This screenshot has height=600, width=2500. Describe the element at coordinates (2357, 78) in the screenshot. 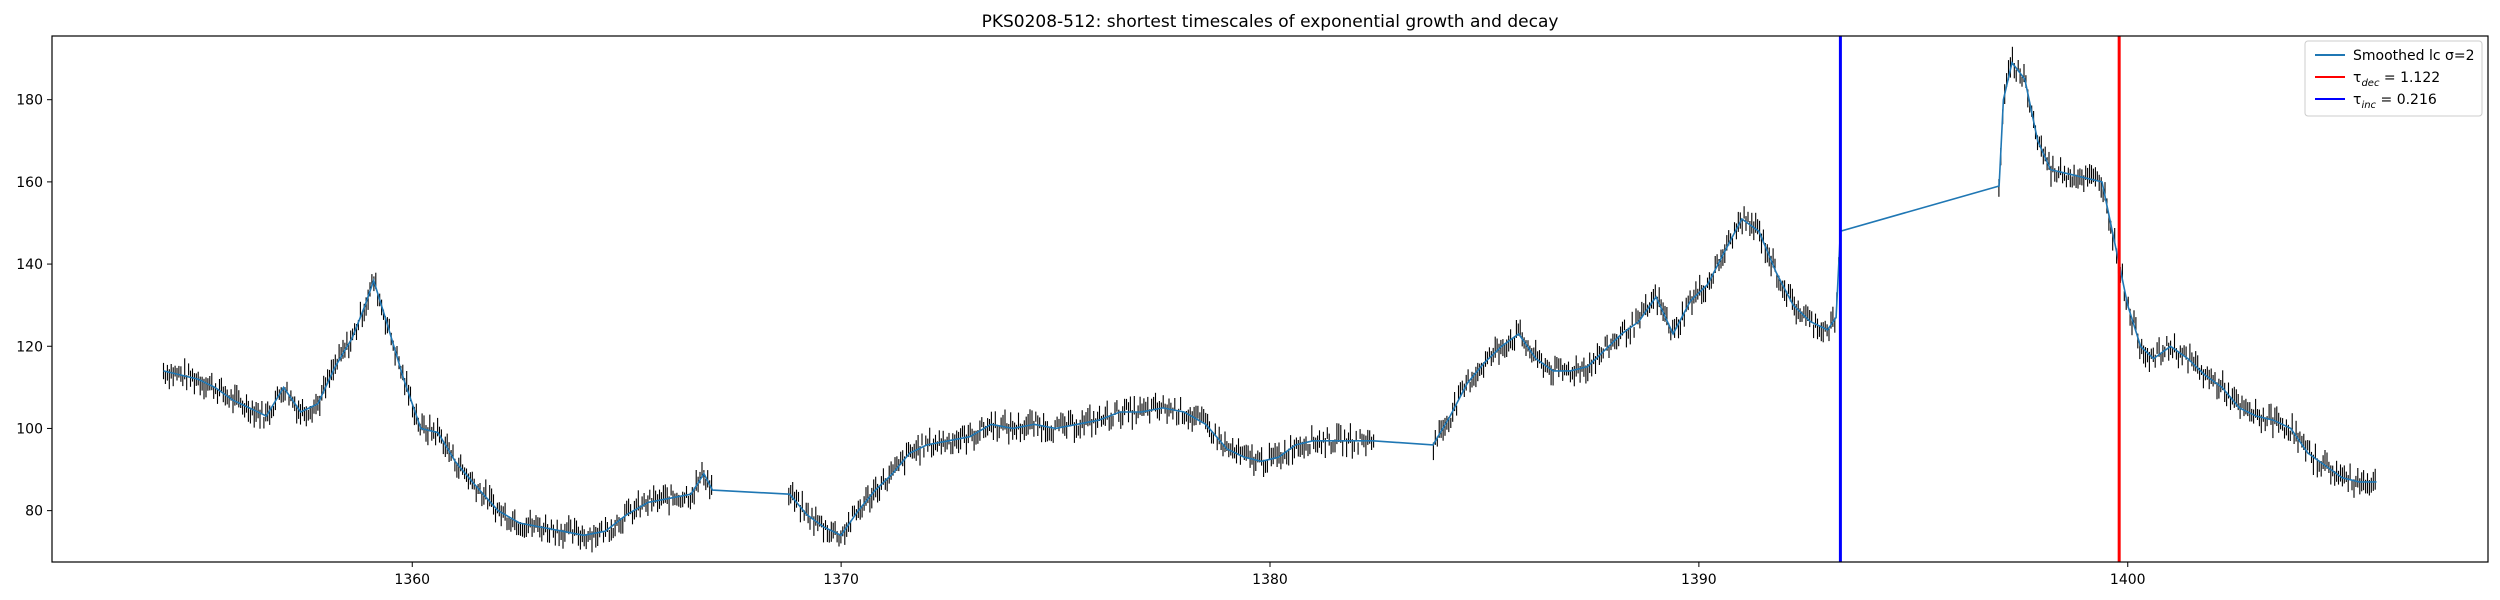

I see `legend-decay-symbol: τ` at that location.